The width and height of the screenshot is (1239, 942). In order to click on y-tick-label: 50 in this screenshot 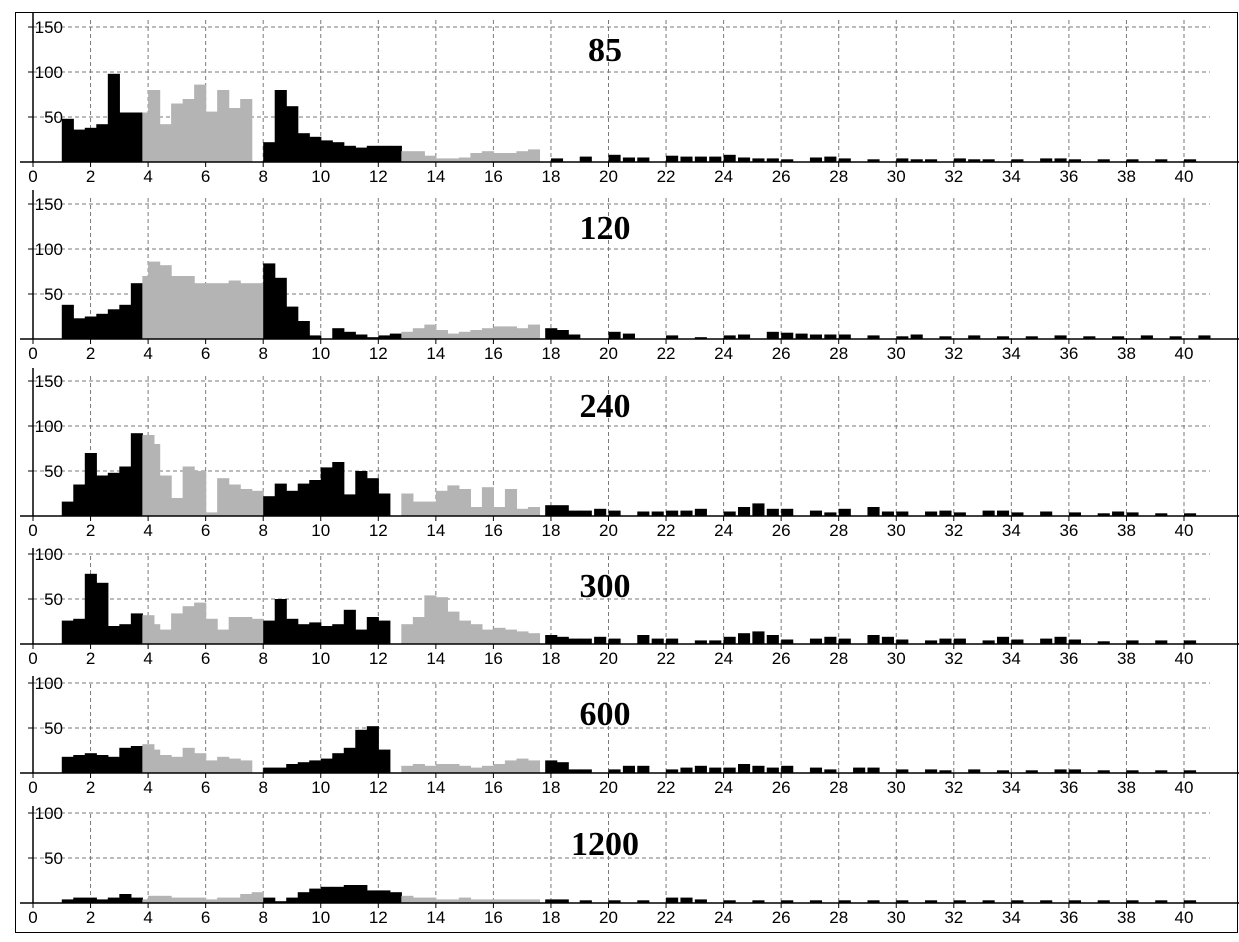, I will do `click(53, 599)`.